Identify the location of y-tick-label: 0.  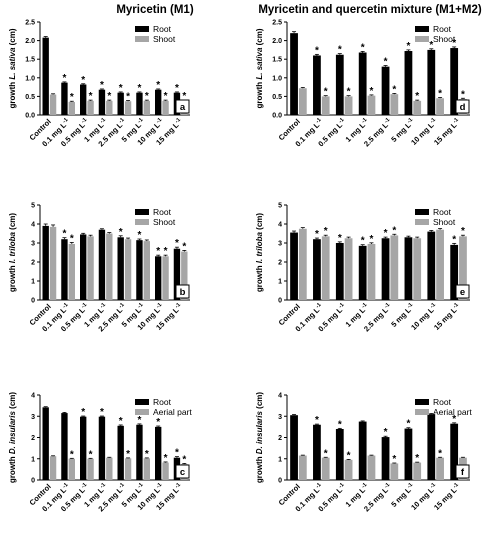
(280, 481).